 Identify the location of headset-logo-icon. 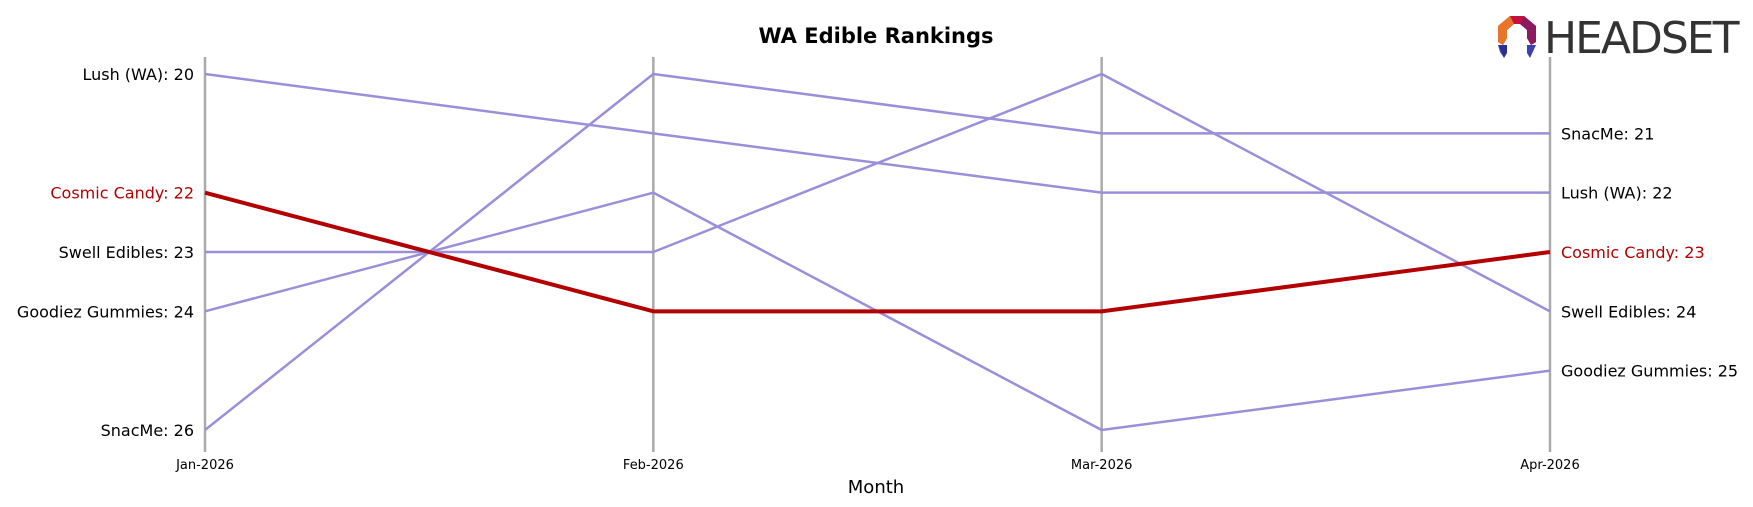
(1517, 37).